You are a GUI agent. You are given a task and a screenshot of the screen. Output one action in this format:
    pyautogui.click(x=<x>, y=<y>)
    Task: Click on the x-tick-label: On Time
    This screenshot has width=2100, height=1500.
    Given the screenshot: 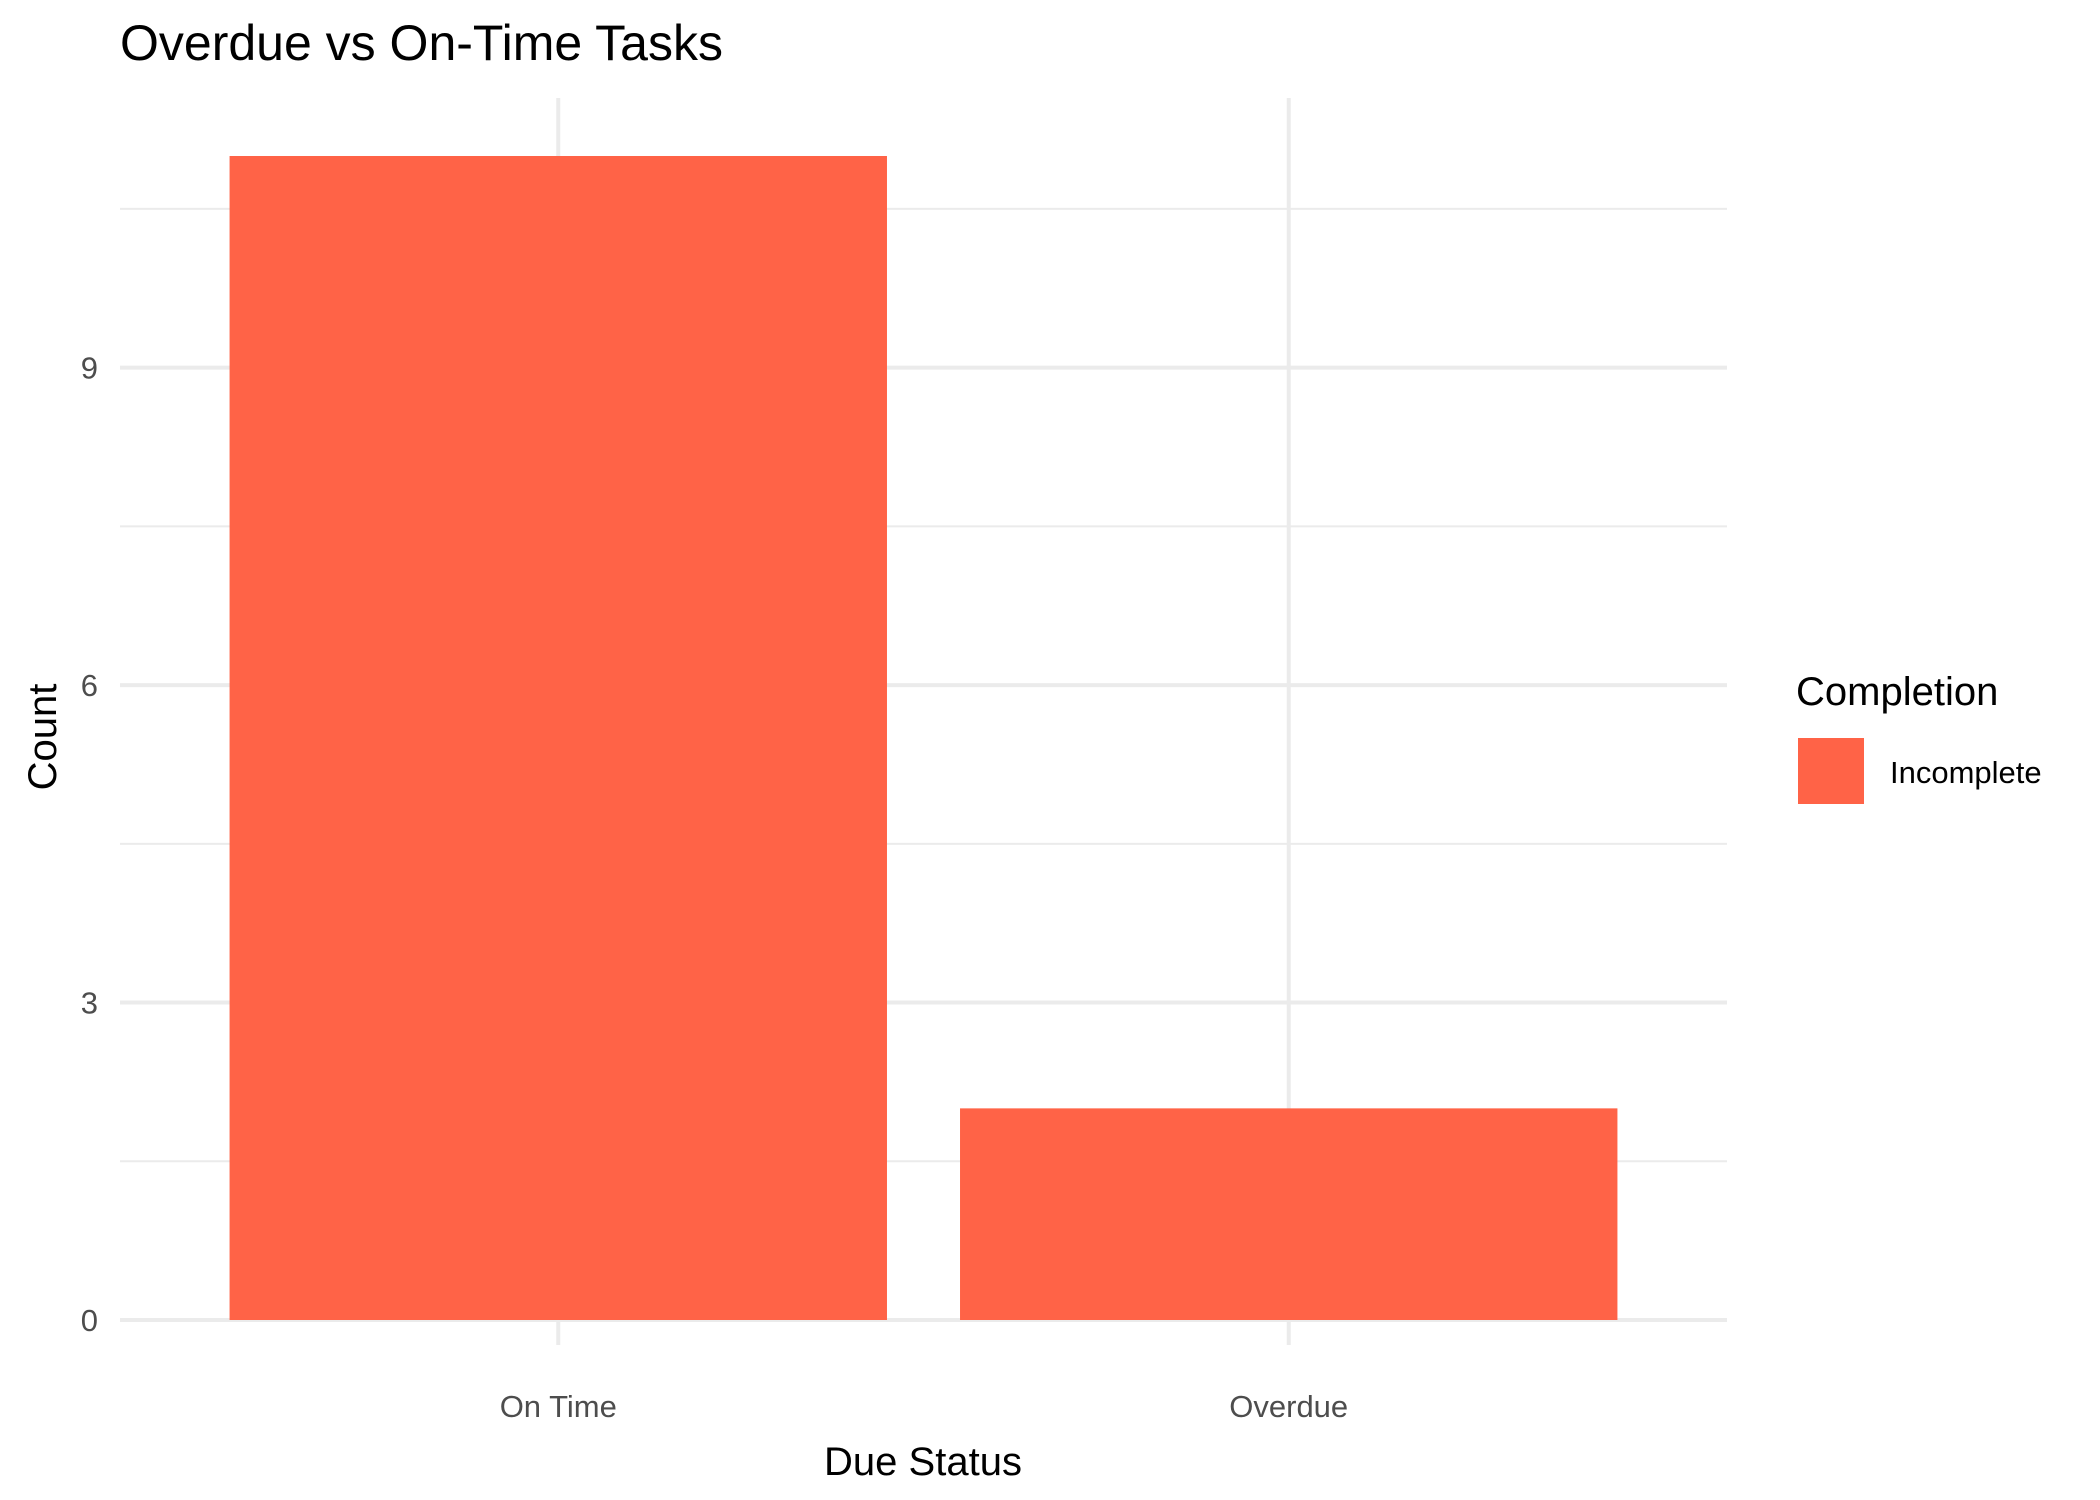 What is the action you would take?
    pyautogui.click(x=558, y=1406)
    